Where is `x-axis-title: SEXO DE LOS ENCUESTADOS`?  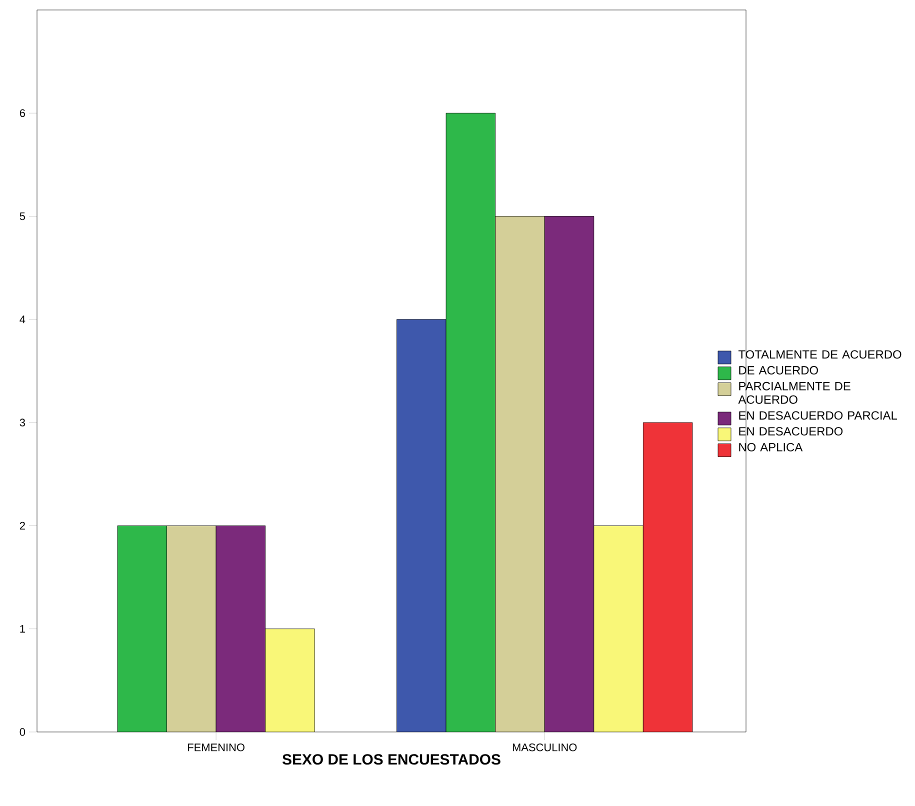
x-axis-title: SEXO DE LOS ENCUESTADOS is located at coordinates (391, 759).